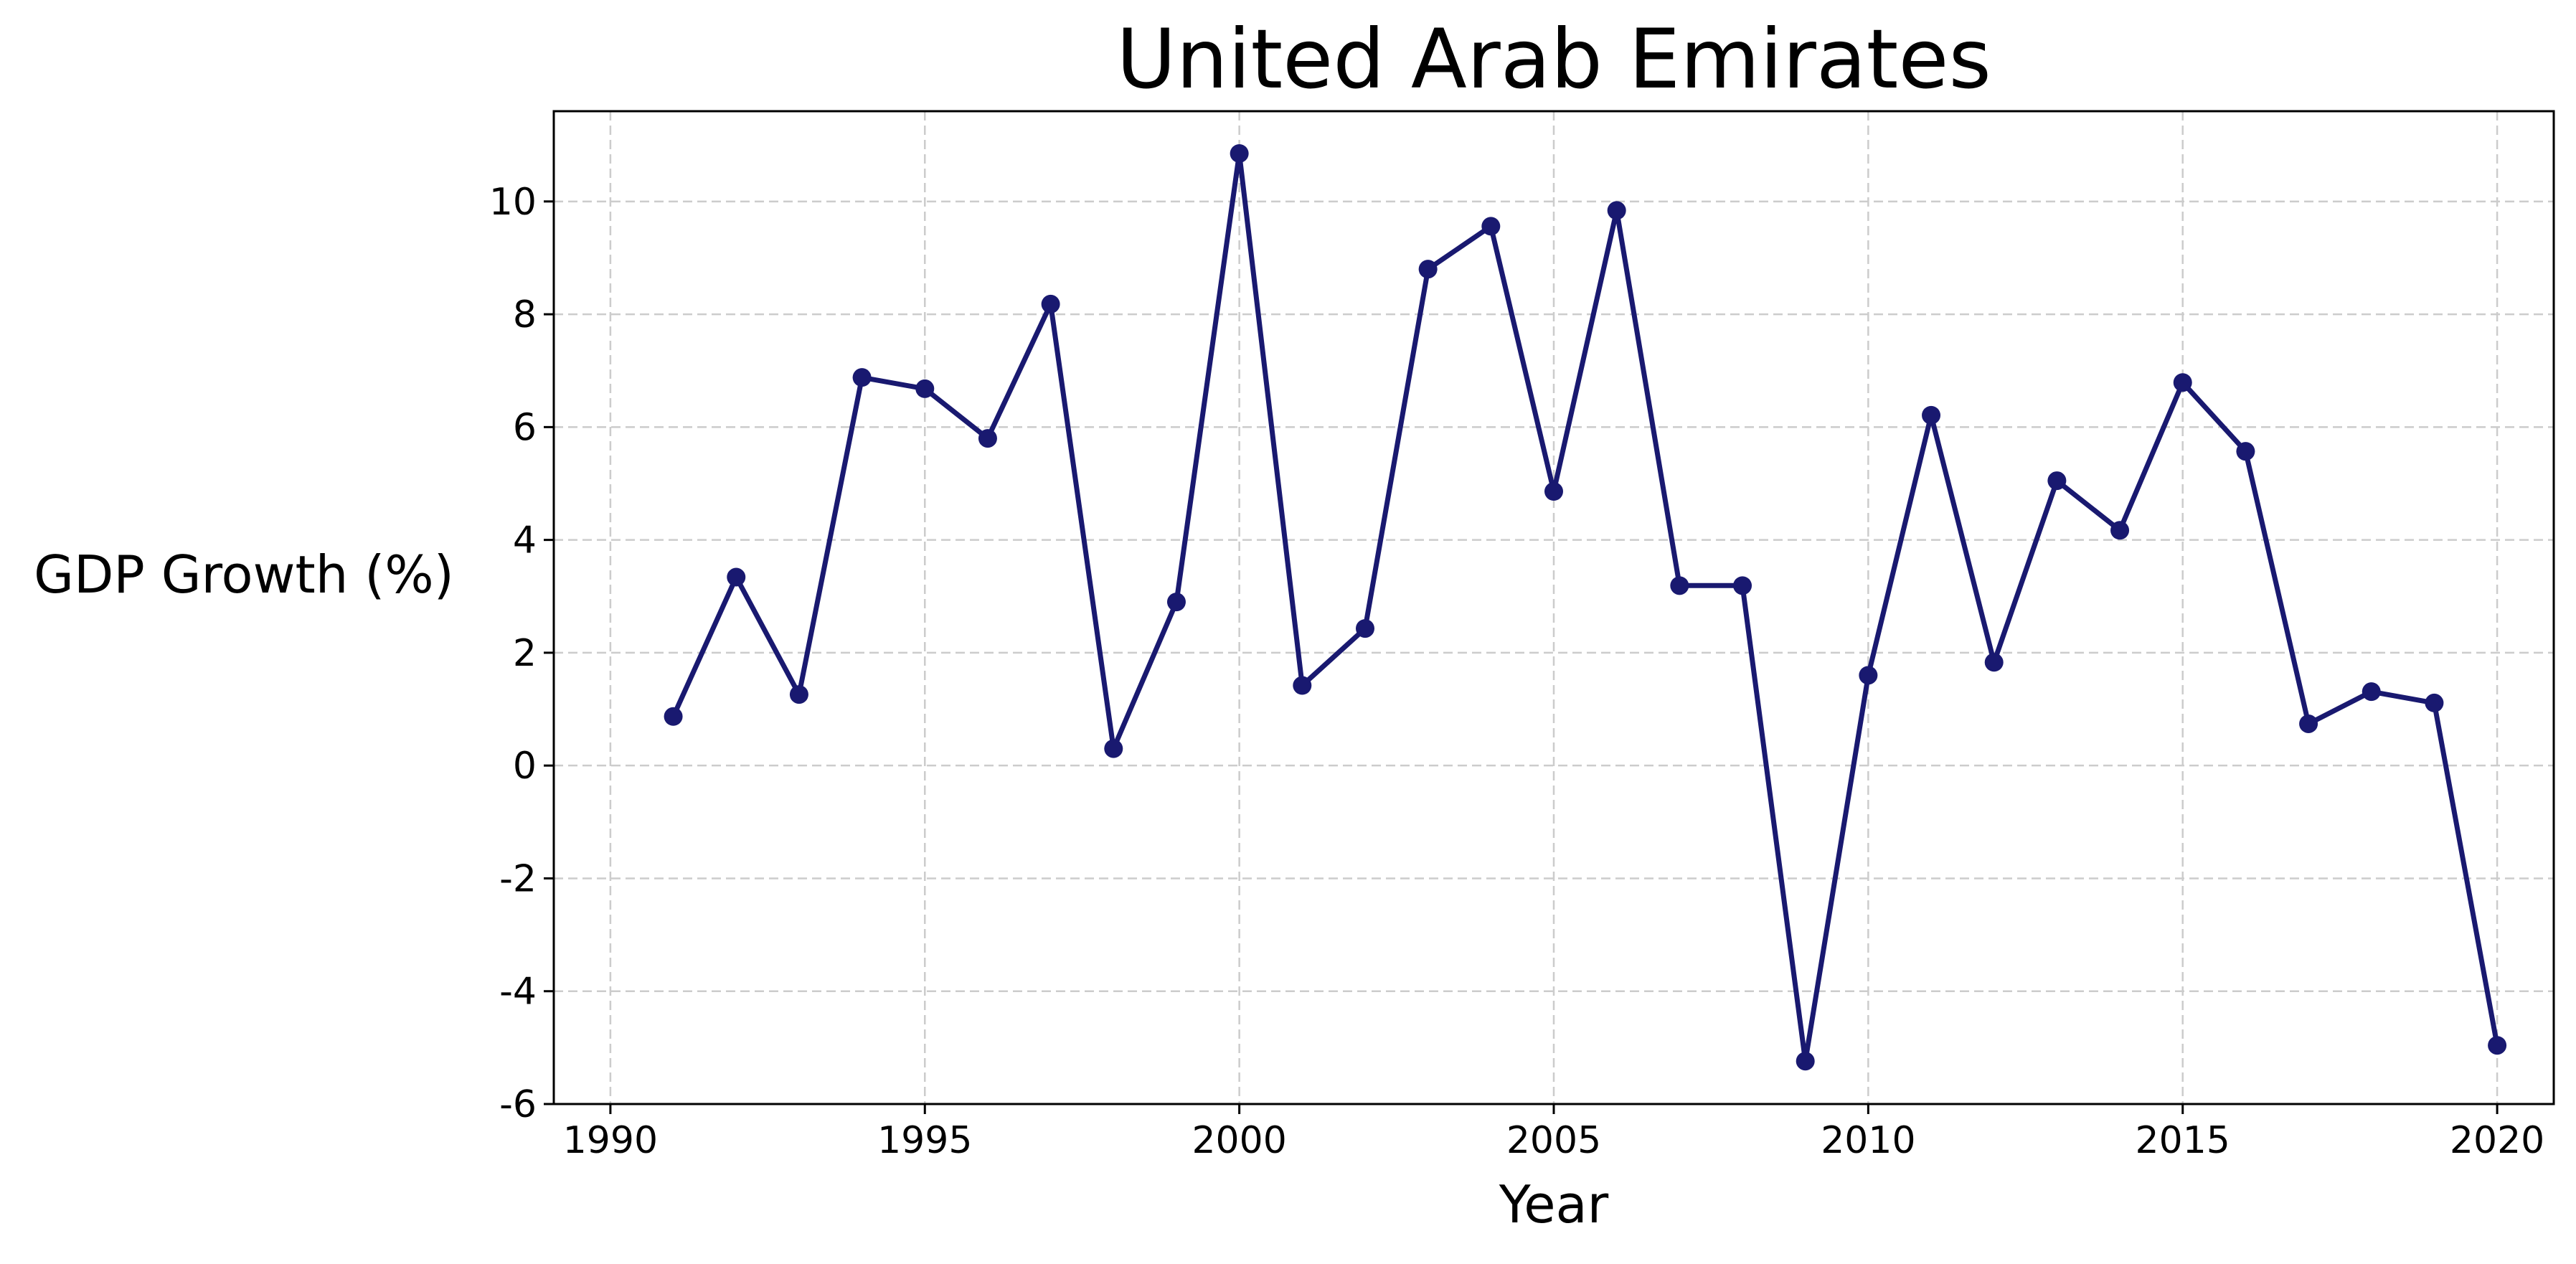 The image size is (2576, 1264). Describe the element at coordinates (518, 879) in the screenshot. I see `y-tick-label: -2` at that location.